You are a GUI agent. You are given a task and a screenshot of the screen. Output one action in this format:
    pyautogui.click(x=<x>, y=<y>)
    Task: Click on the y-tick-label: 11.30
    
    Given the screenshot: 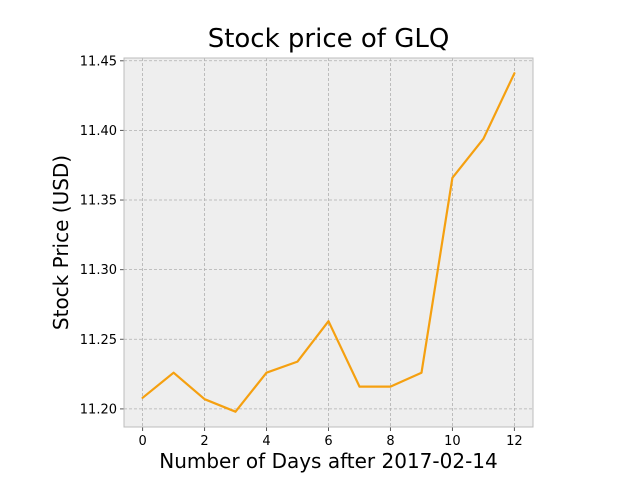 What is the action you would take?
    pyautogui.click(x=98, y=270)
    